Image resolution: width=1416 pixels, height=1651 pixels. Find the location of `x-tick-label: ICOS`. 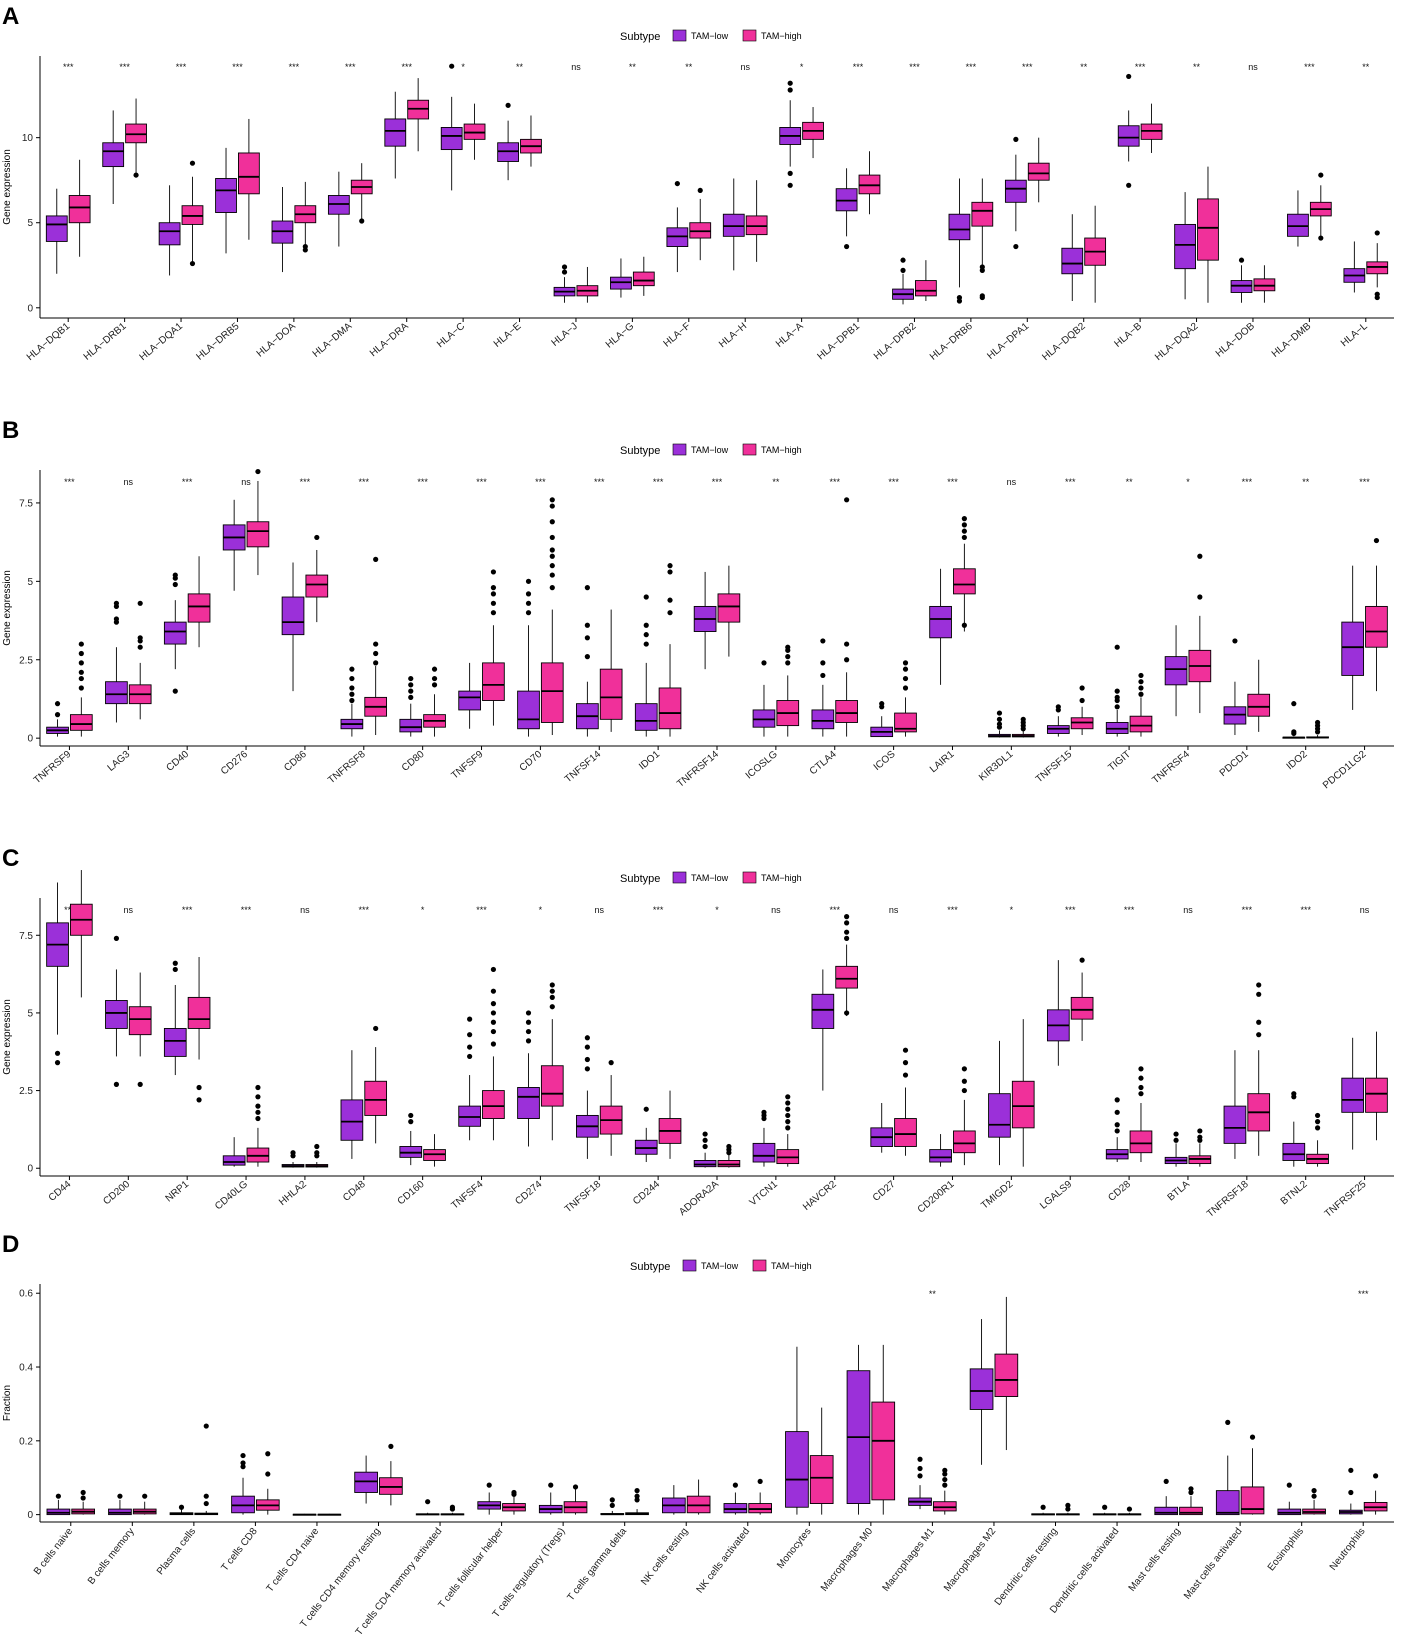

x-tick-label: ICOS is located at coordinates (885, 761).